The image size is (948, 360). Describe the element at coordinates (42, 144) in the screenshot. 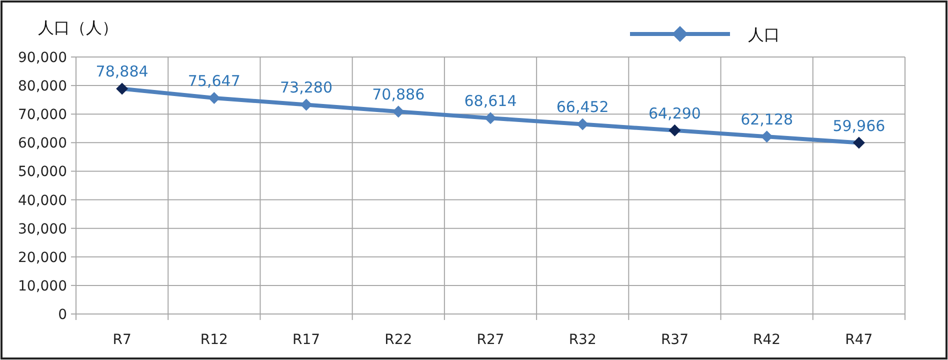

I see `y-tick-label: 60,000` at that location.